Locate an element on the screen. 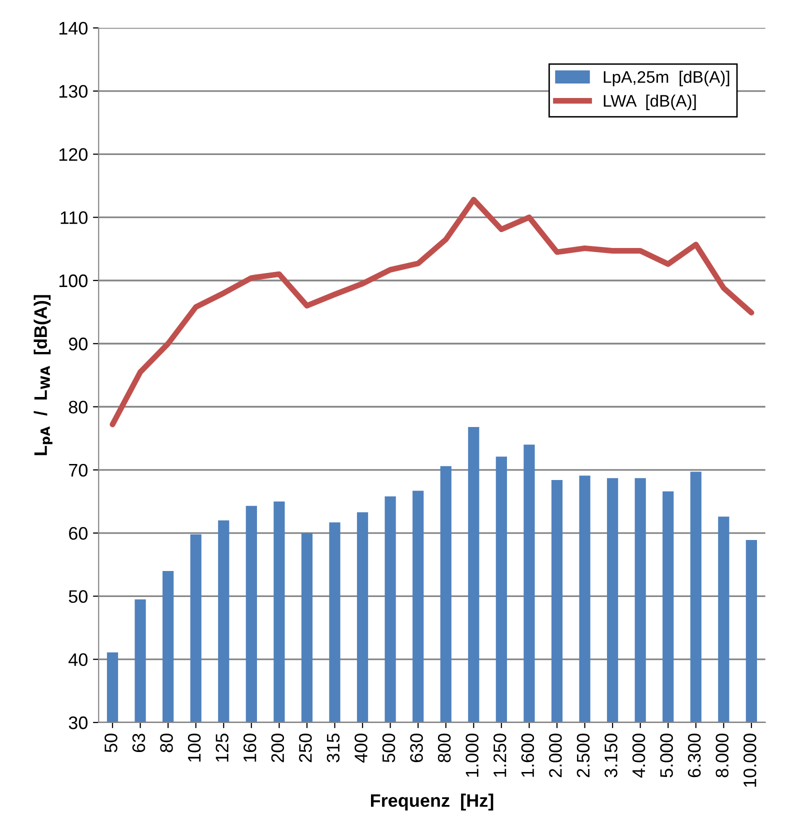  y-tick-label: 130 is located at coordinates (73, 91).